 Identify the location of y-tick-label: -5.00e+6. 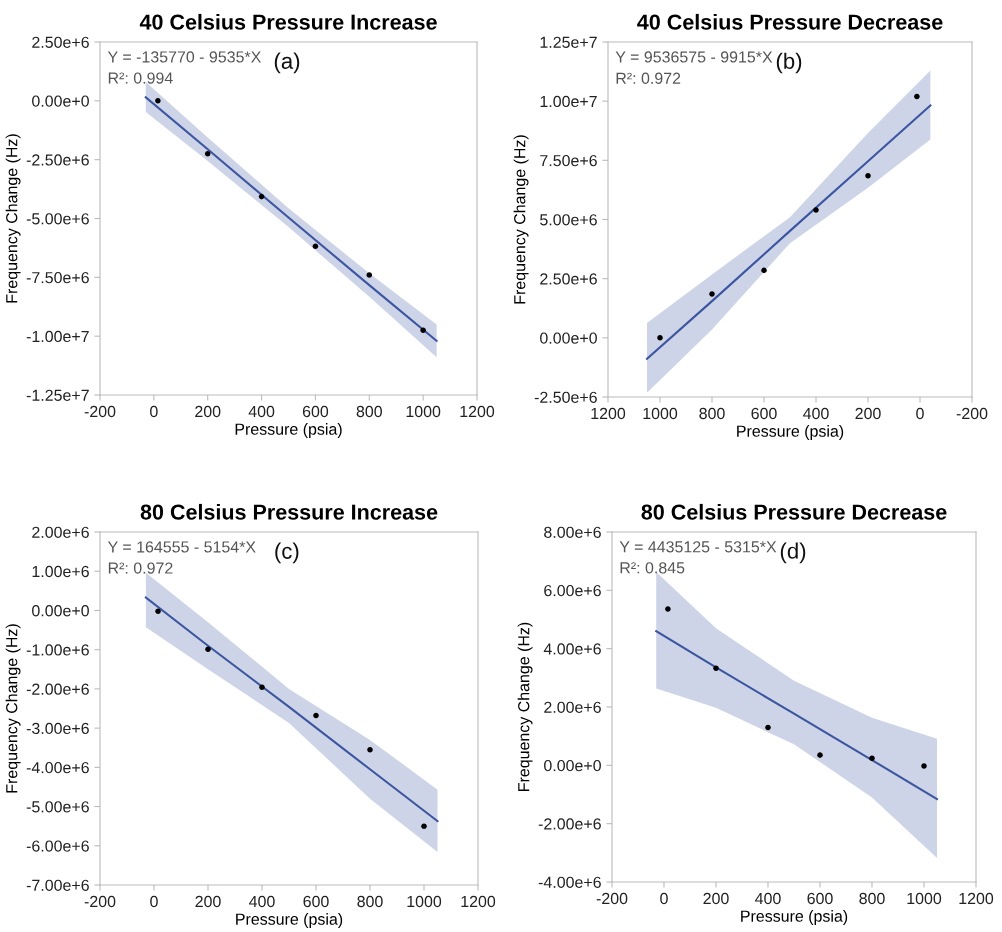
(57, 219).